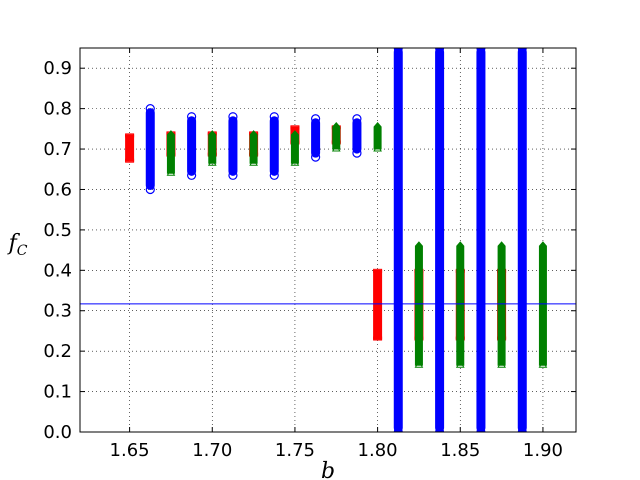 The height and width of the screenshot is (480, 640). What do you see at coordinates (22, 251) in the screenshot?
I see `y-axis-label-subscript: C` at bounding box center [22, 251].